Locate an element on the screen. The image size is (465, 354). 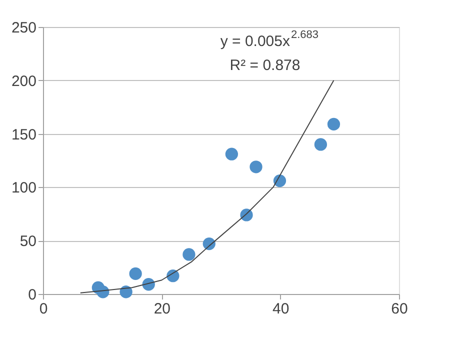
x-tick-label: 0 is located at coordinates (43, 309).